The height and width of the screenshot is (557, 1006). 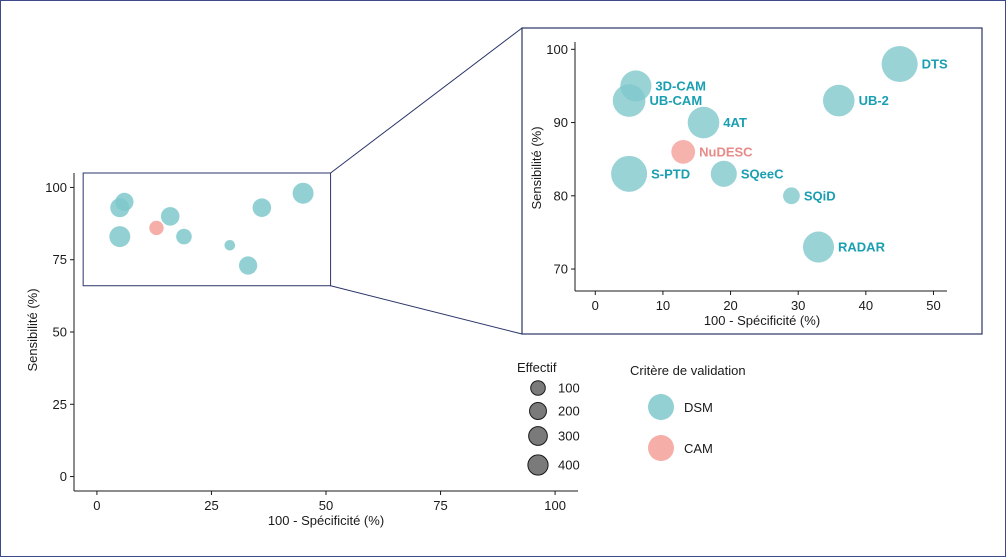 I want to click on zoom-point-nudesc, so click(x=683, y=151).